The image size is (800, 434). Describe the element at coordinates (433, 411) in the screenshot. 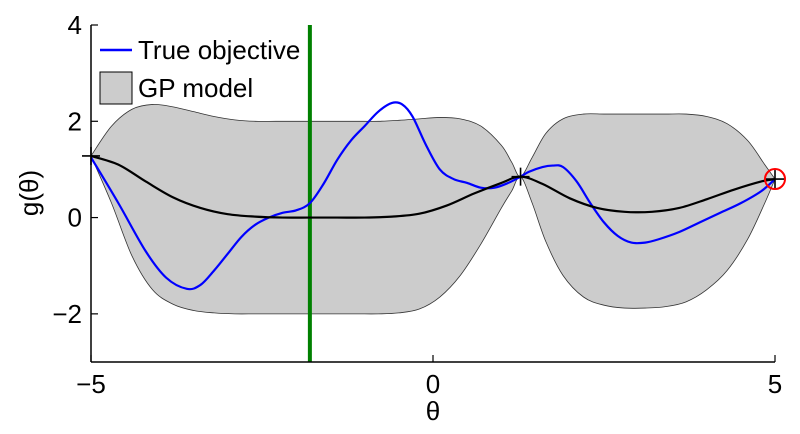

I see `x-axis-label: θ` at that location.